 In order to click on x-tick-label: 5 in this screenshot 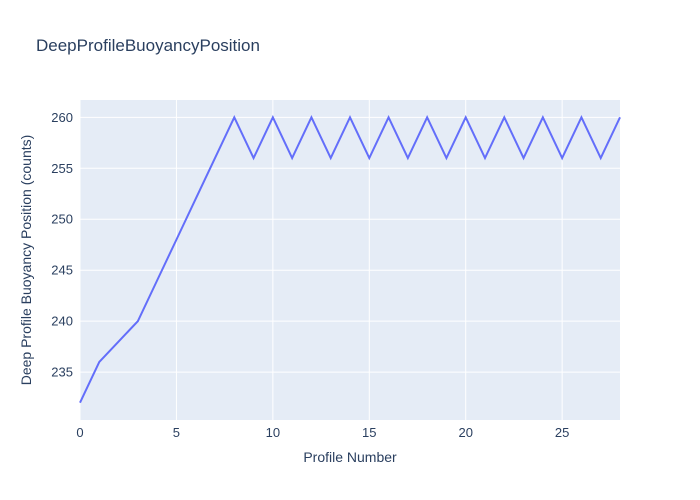, I will do `click(176, 432)`.